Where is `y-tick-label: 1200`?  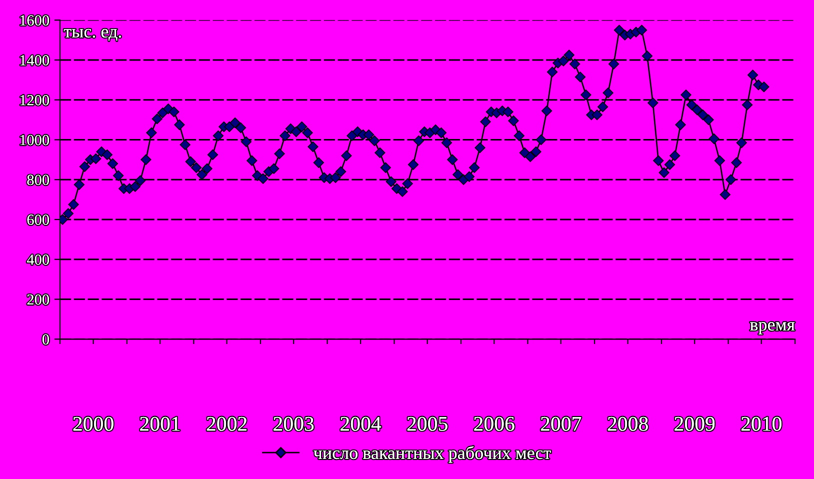 y-tick-label: 1200 is located at coordinates (34, 100).